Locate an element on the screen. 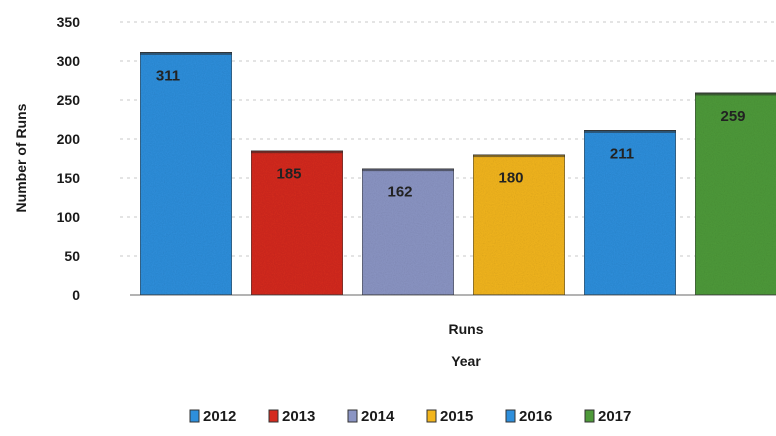 This screenshot has height=436, width=776. bar-2012 is located at coordinates (186, 173).